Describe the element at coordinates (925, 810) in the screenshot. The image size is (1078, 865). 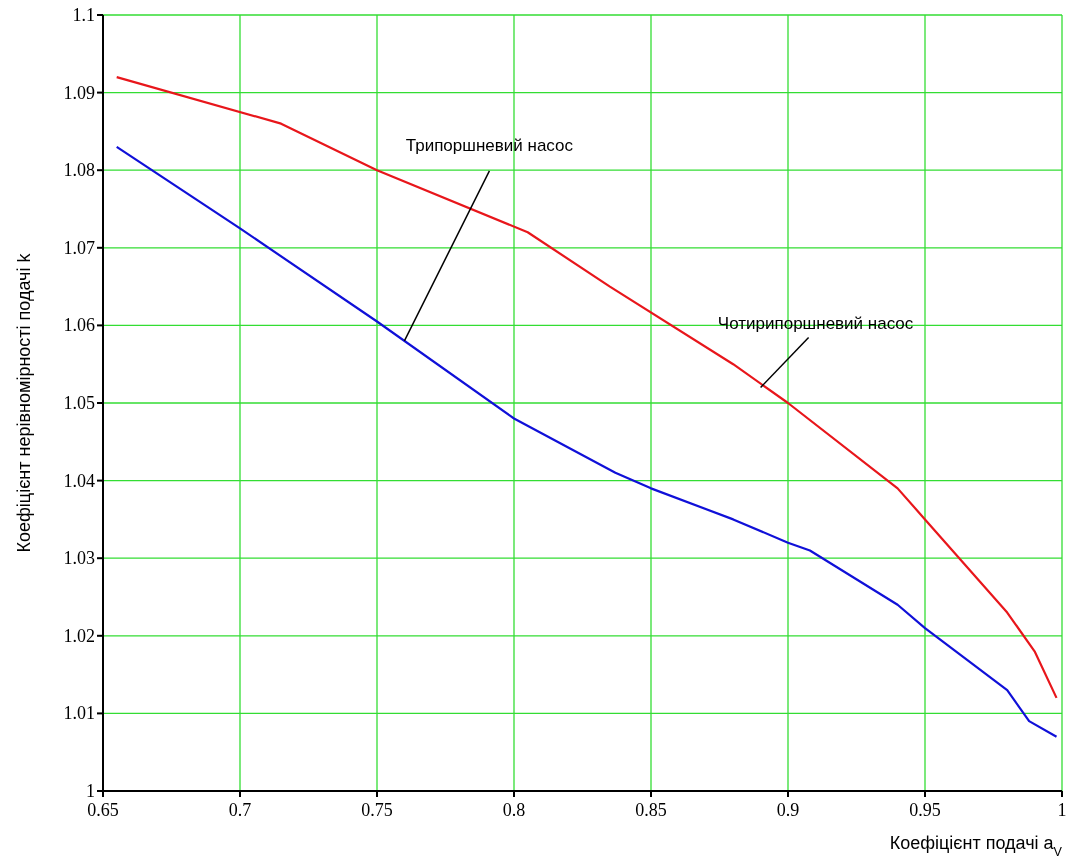
I see `x-tick-label: 0.95` at that location.